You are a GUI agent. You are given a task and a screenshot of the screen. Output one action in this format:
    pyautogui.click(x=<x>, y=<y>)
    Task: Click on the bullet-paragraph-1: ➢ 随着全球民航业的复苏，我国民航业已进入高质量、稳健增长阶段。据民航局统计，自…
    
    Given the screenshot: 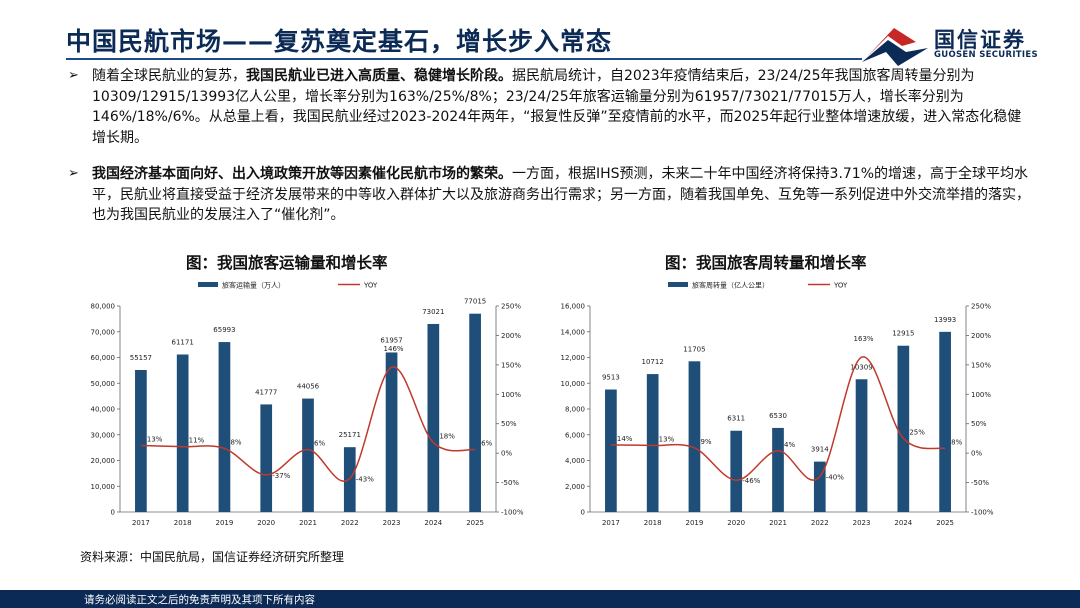 What is the action you would take?
    pyautogui.click(x=549, y=107)
    